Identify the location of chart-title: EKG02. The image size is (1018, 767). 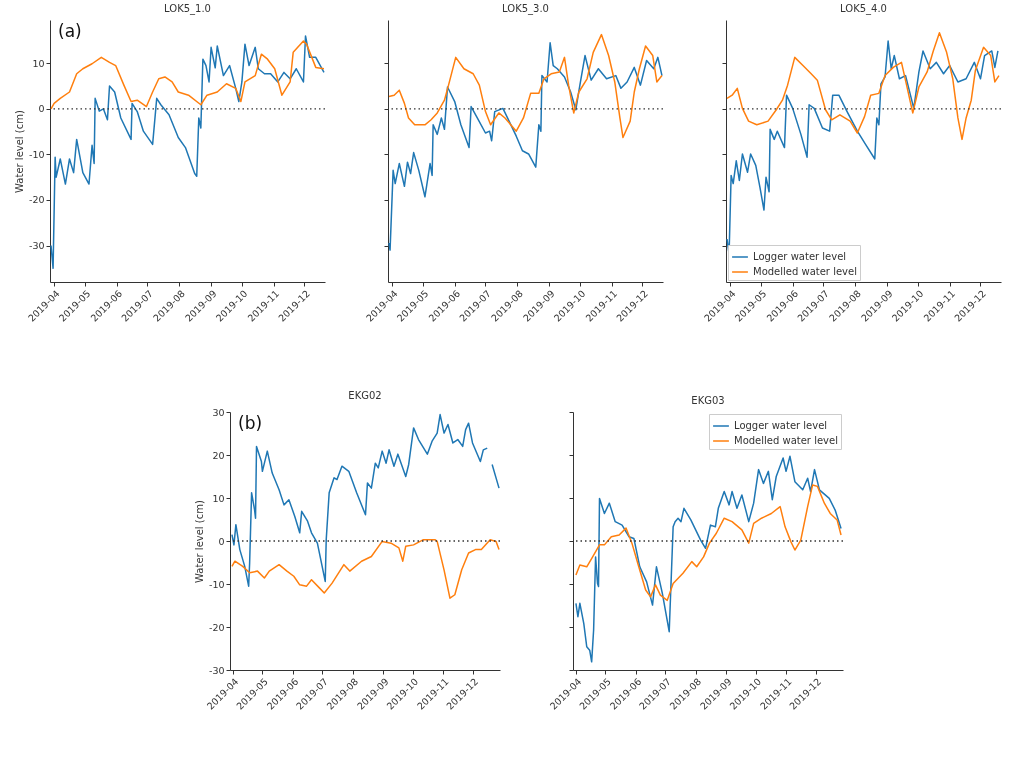
(365, 395).